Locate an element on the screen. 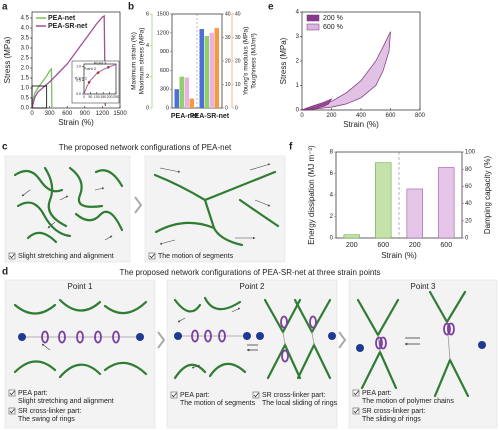 This screenshot has height=430, width=500. y-tick-label: 4.5 is located at coordinates (25, 19).